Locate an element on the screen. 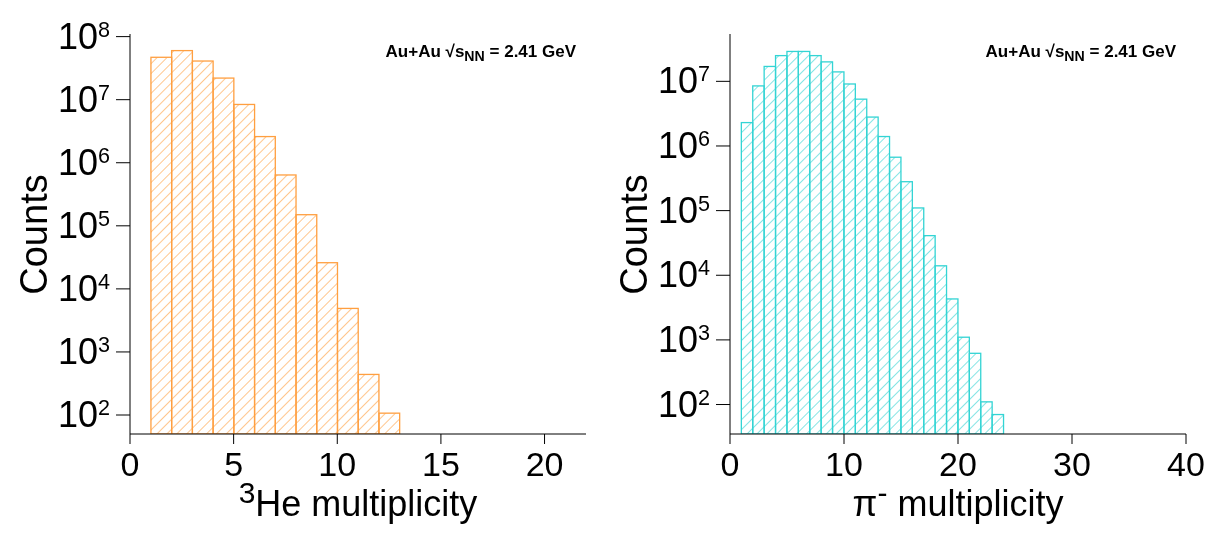 The height and width of the screenshot is (535, 1210). y-tick-label: 10$^{8}$ is located at coordinates (83, 36).